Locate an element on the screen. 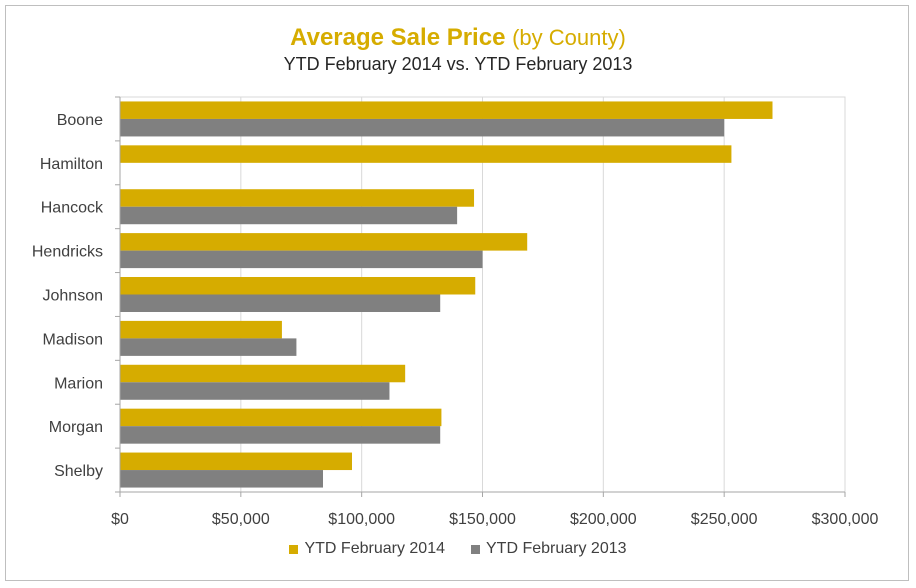  bar-hendricks-2013 is located at coordinates (301, 259).